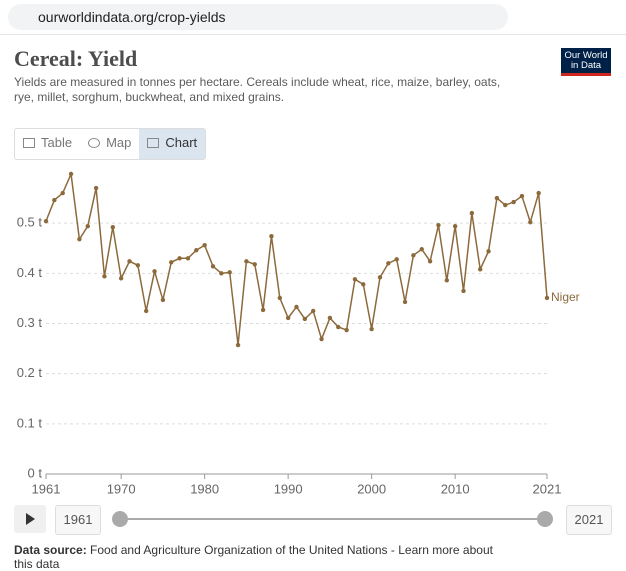  I want to click on x-tick-label: 2010, so click(455, 488).